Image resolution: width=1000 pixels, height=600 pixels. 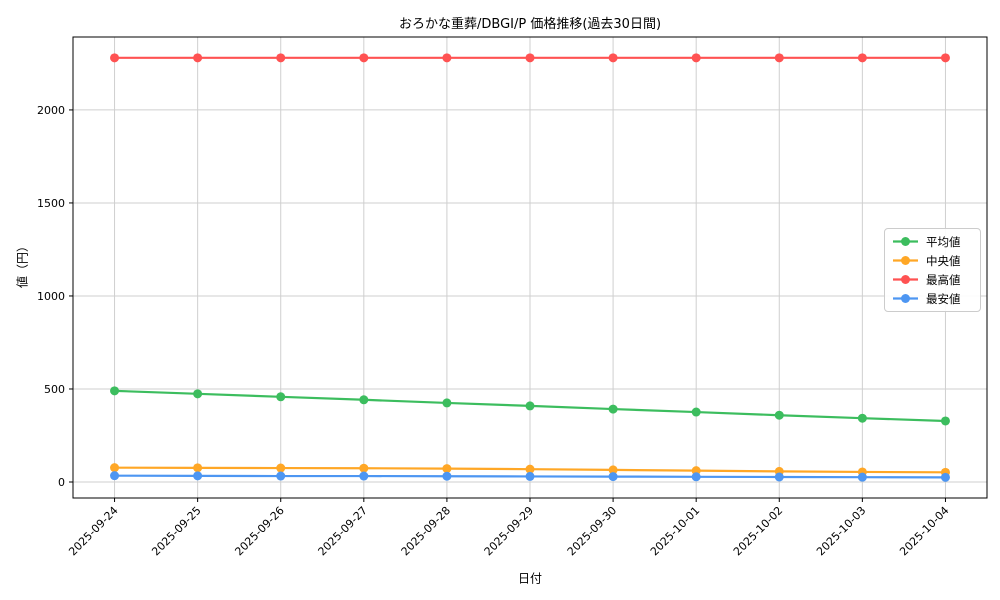 I want to click on chart-title: おろかな重葬/DBGI/P 価格推移(過去30日間), so click(x=530, y=24).